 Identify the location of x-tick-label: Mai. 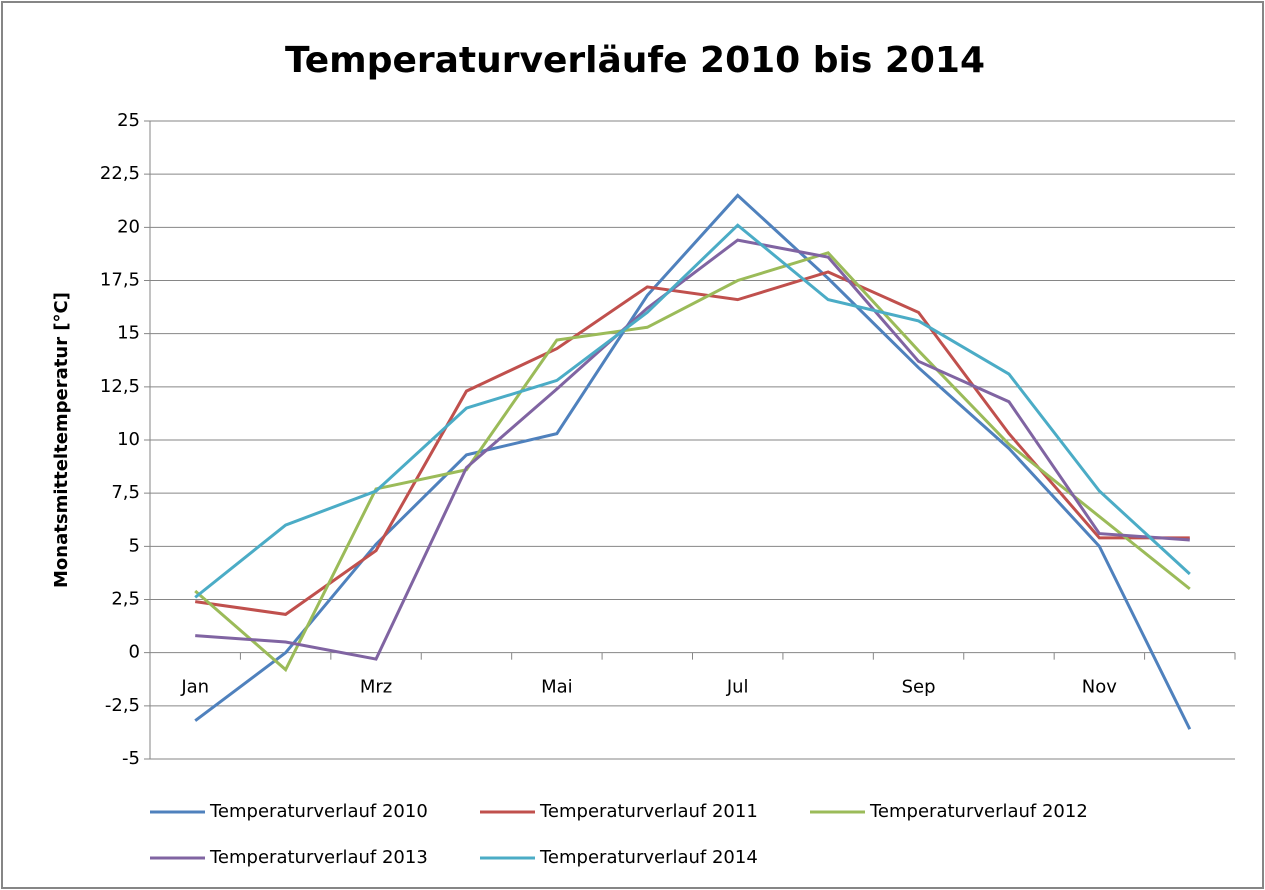
(557, 687).